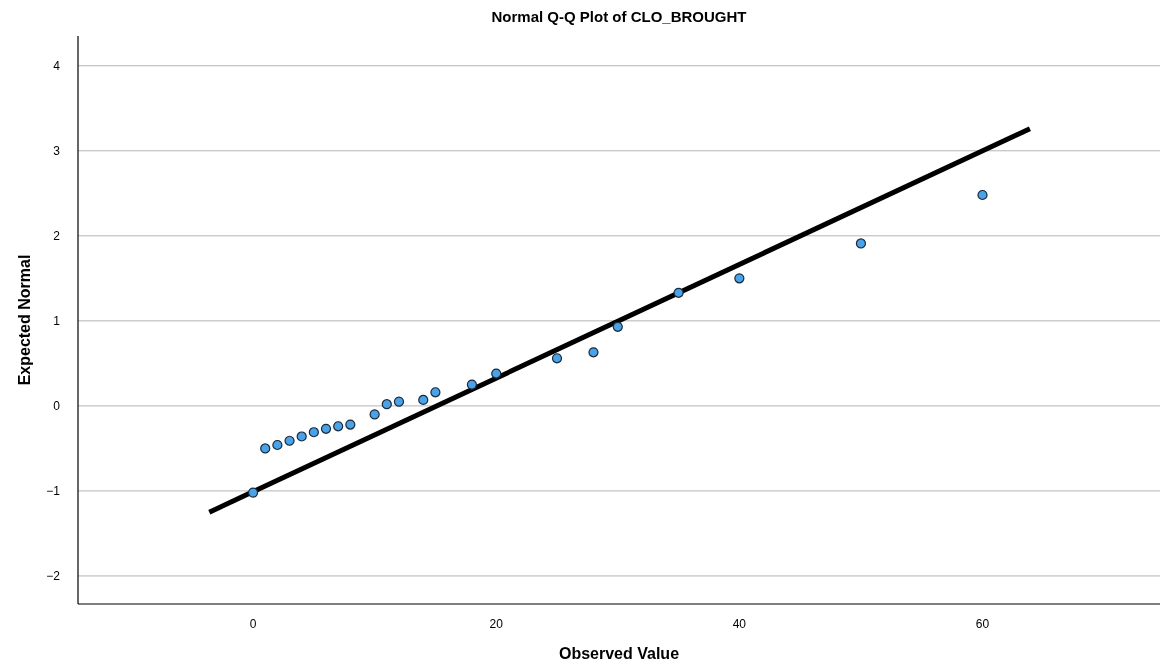  I want to click on x-axis-title: Observed Value, so click(619, 653).